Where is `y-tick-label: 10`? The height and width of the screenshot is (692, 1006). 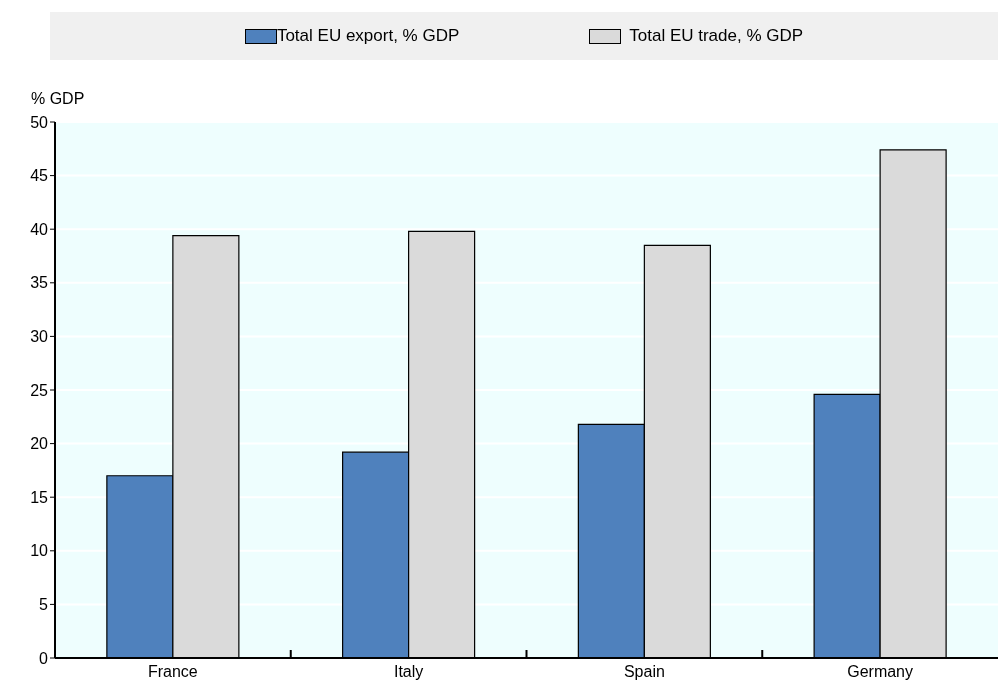
y-tick-label: 10 is located at coordinates (39, 551).